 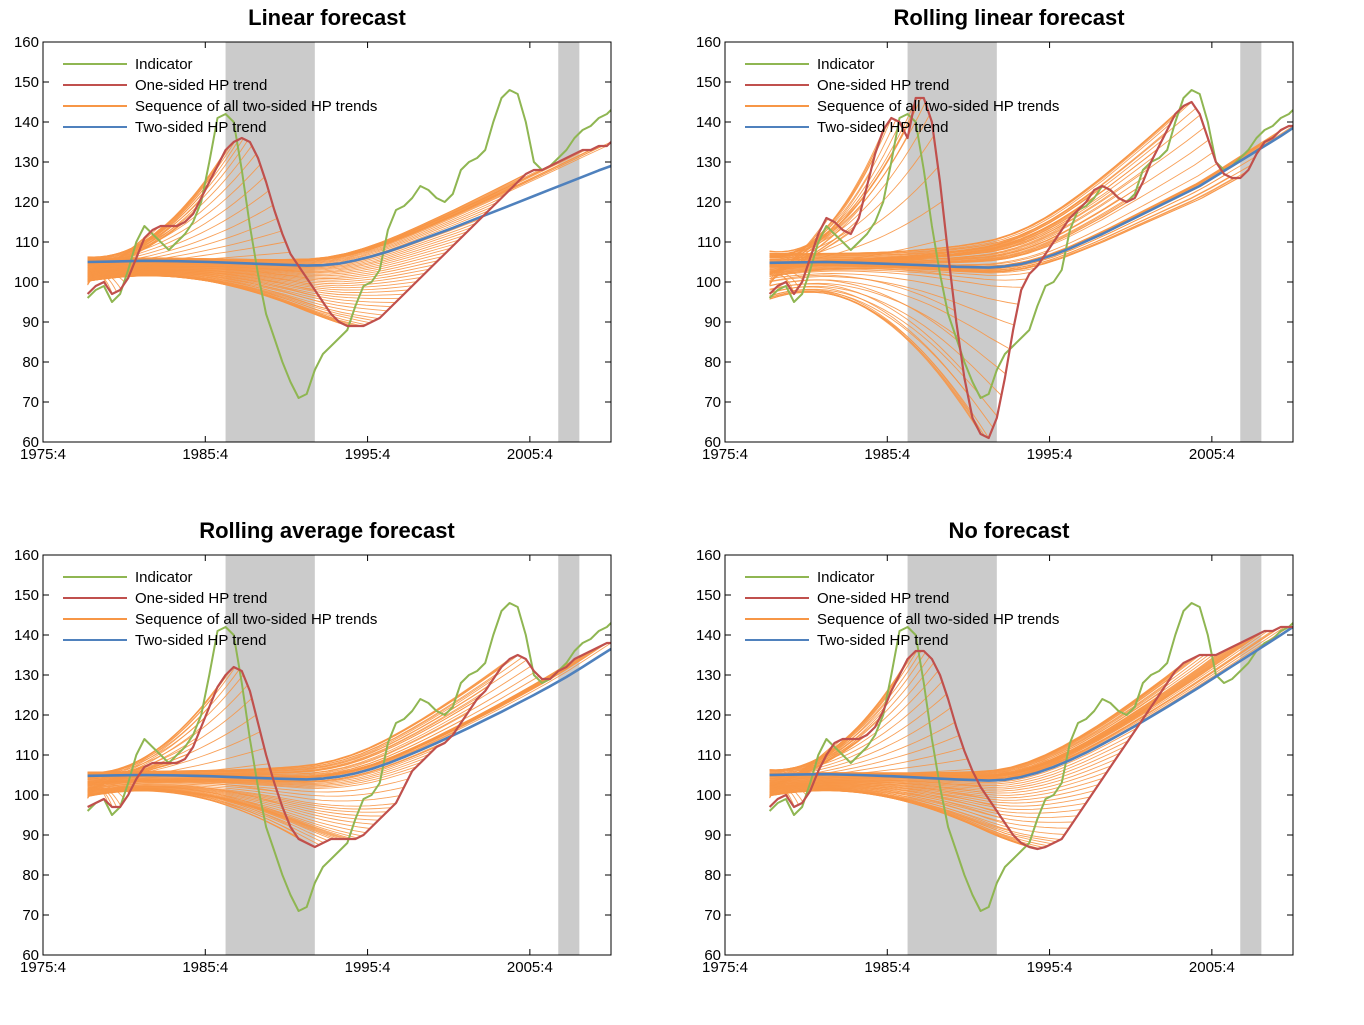 What do you see at coordinates (30, 402) in the screenshot?
I see `y-tick-label: 70` at bounding box center [30, 402].